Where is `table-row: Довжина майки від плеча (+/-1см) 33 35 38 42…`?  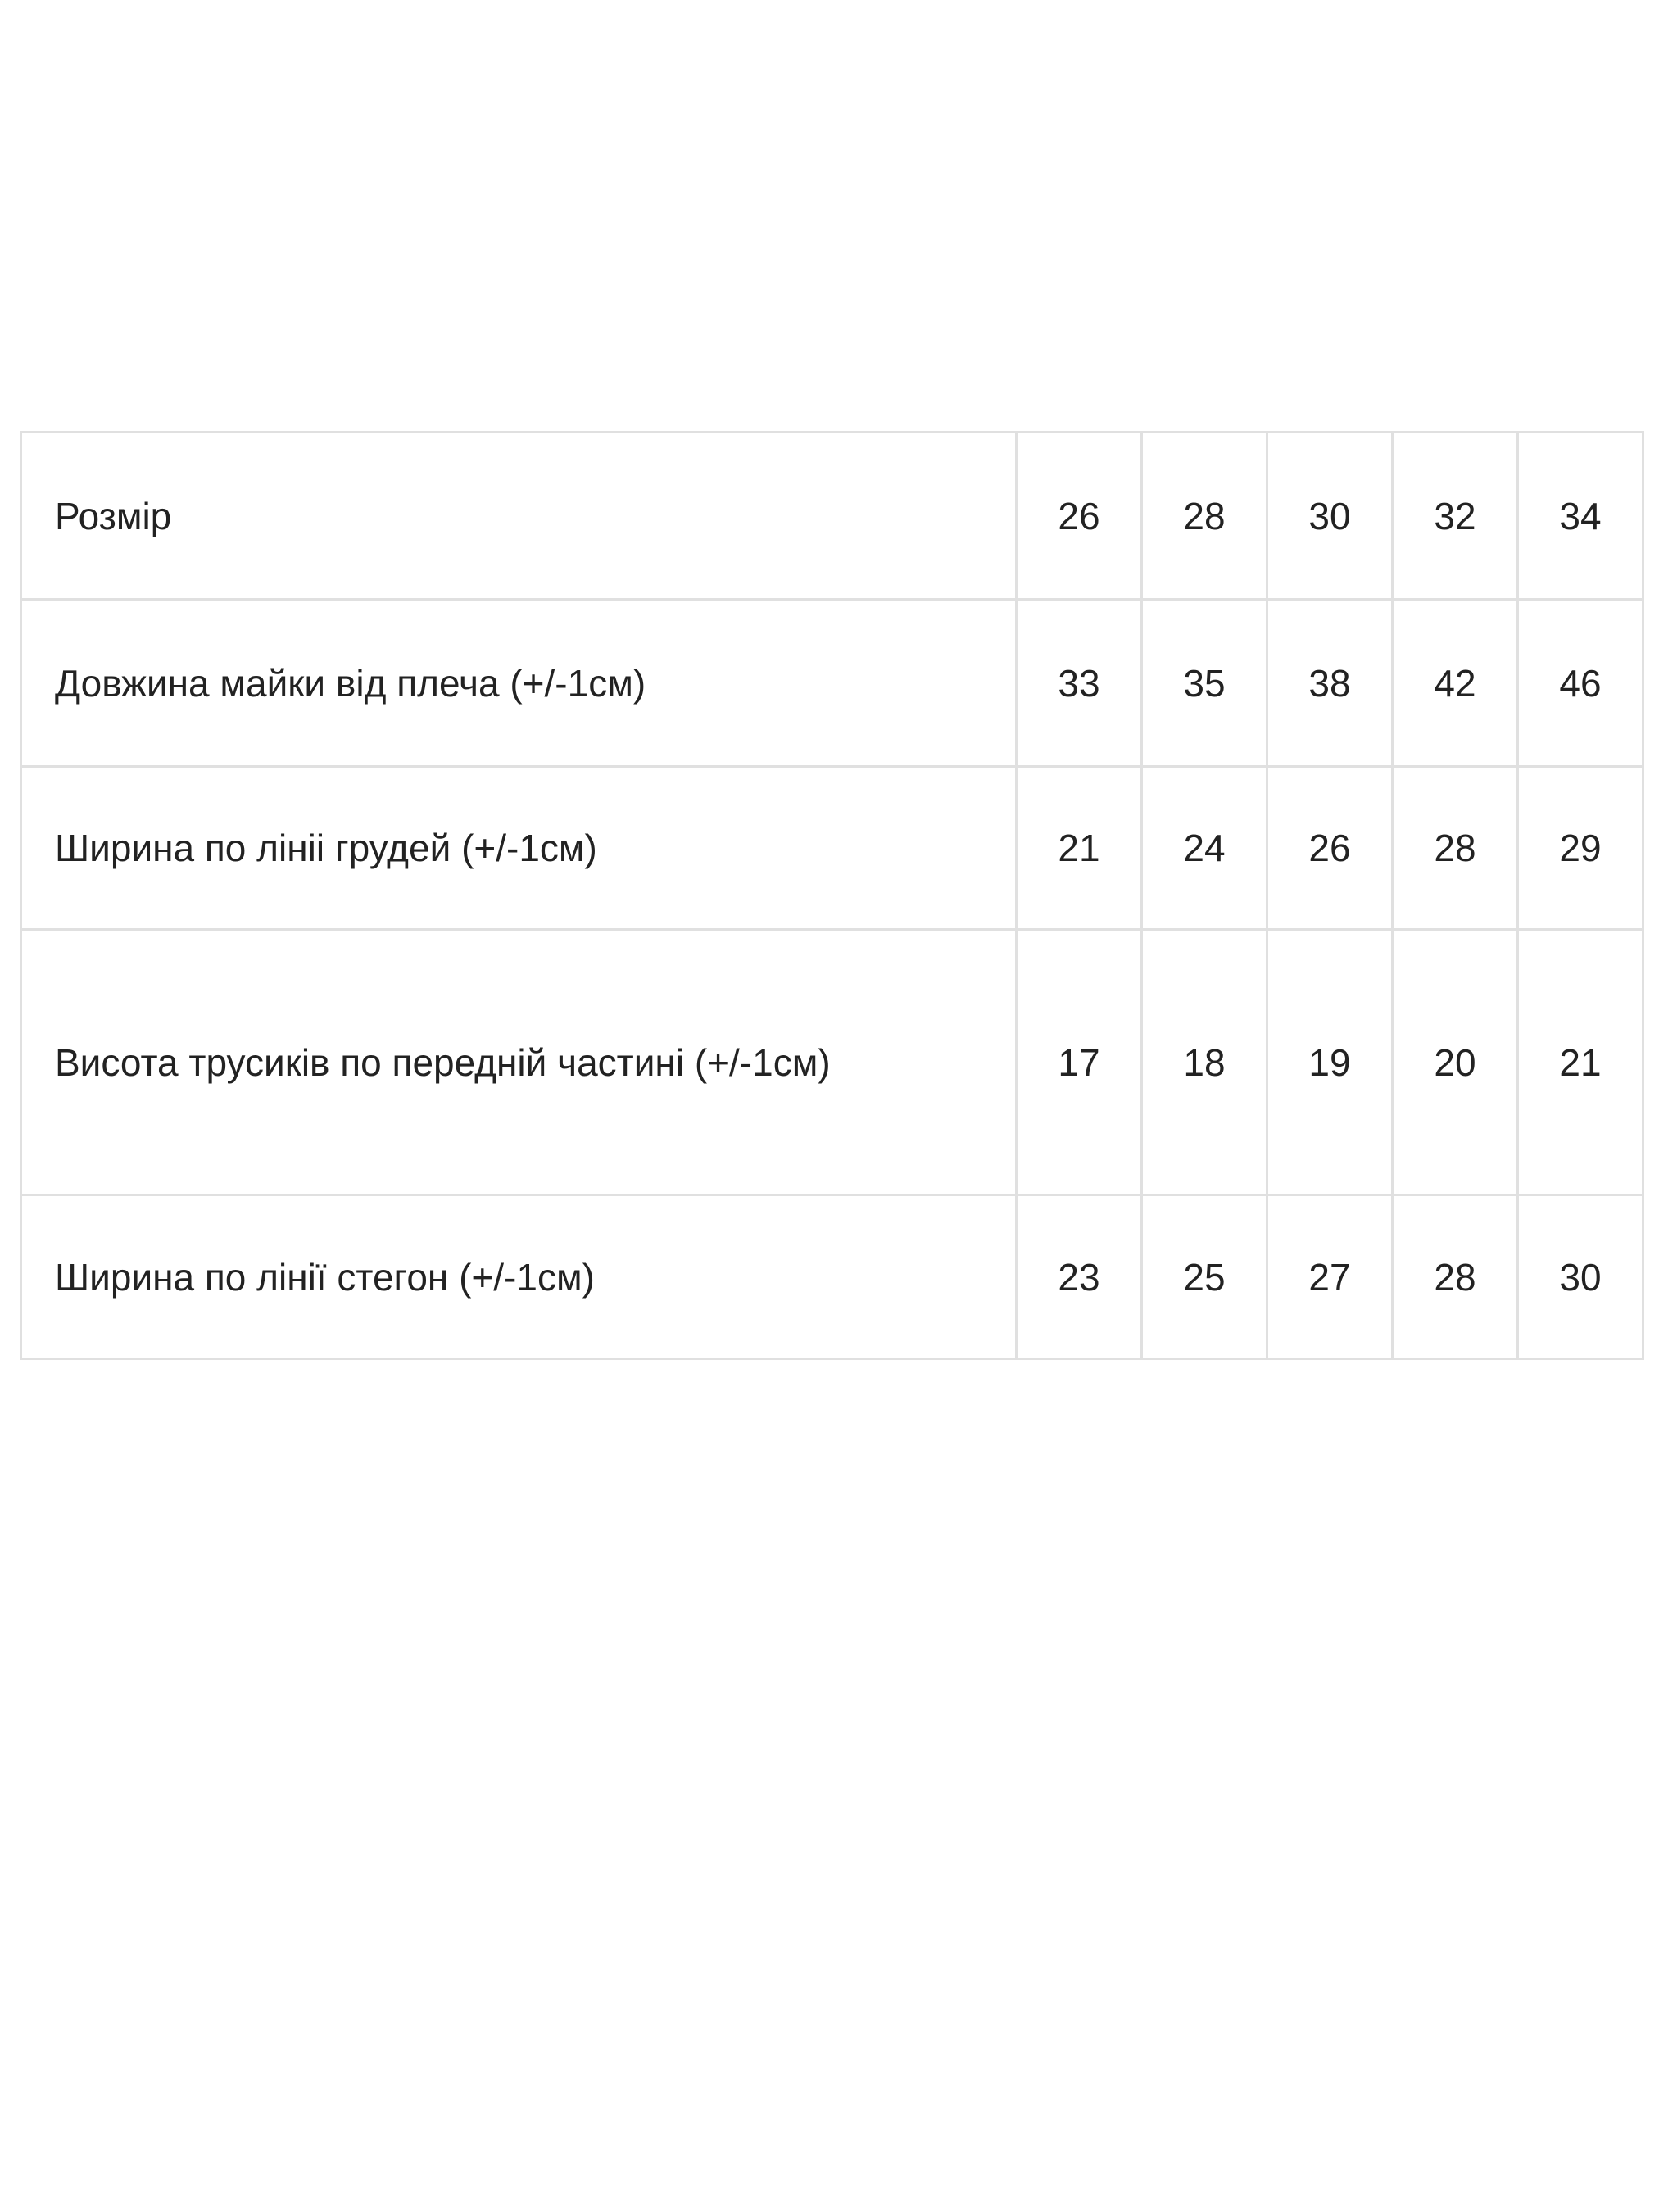
table-row: Довжина майки від плеча (+/-1см) 33 35 38 42… is located at coordinates (832, 683).